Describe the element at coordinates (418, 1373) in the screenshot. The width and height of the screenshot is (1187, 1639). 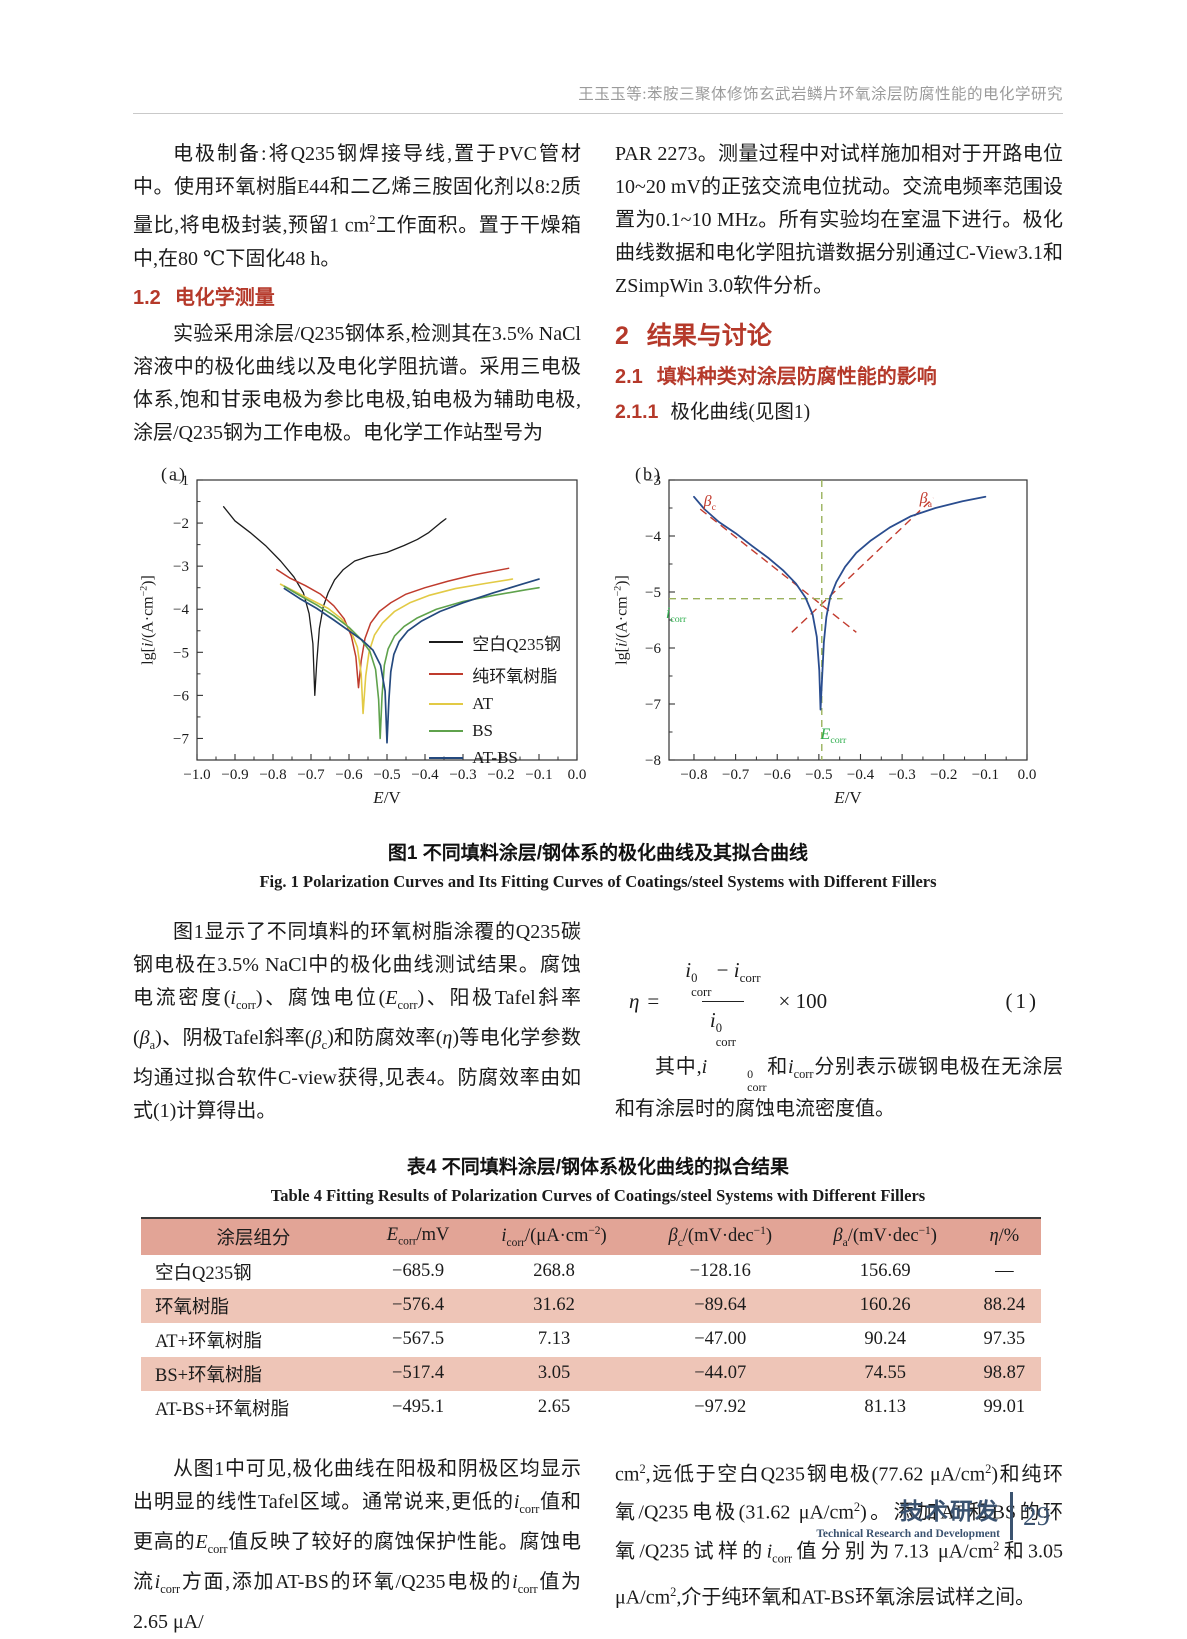
I see `table-cell: −517.4` at that location.